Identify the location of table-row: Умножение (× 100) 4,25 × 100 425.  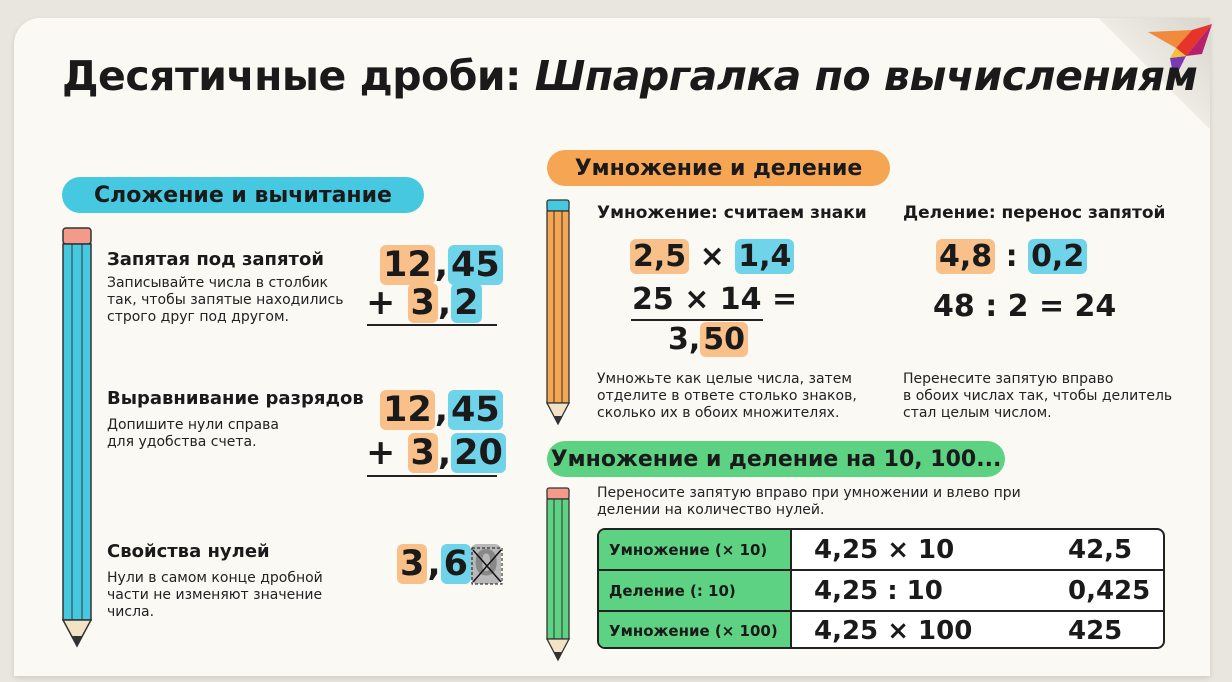
(881, 628).